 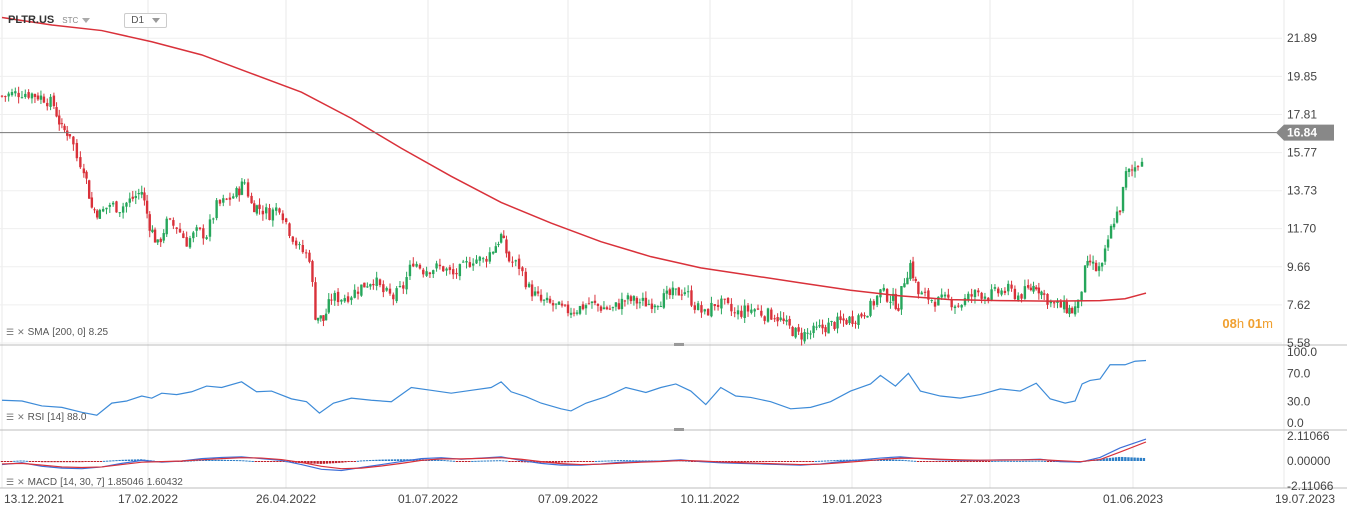 I want to click on countdown-hours: 08, so click(x=1229, y=323).